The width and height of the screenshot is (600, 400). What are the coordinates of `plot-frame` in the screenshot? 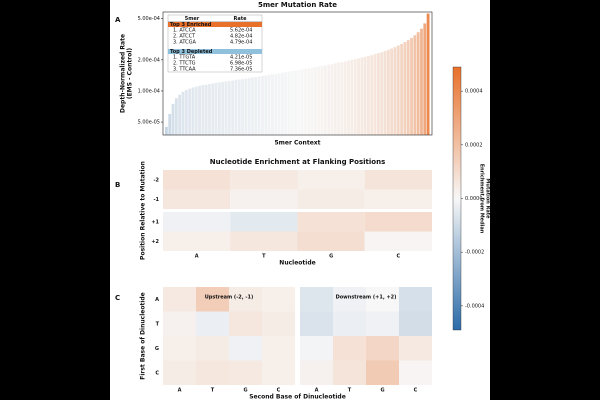 It's located at (297, 73).